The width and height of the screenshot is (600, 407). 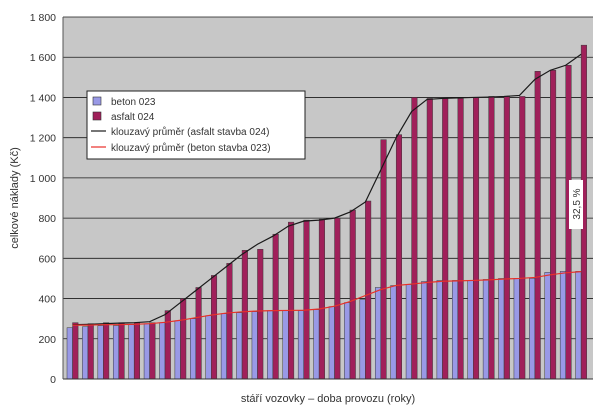 I want to click on y-tick-labels: 0 200 400 600 800 1 000 1 200 1 400 1 600 1 800, so click(x=43, y=199).